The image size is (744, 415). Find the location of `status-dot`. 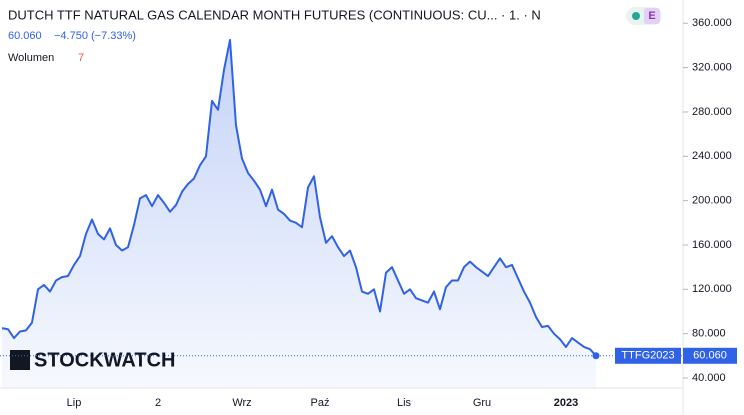

status-dot is located at coordinates (636, 16).